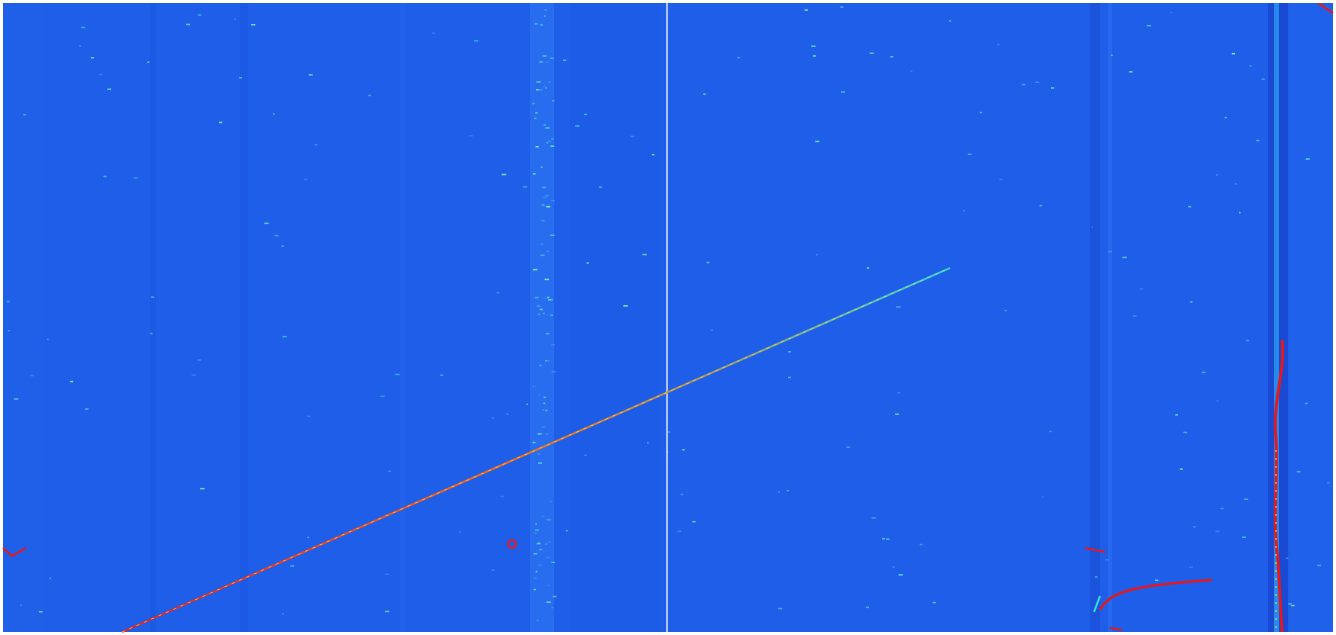 The image size is (1336, 635). I want to click on stripe, so click(153, 317).